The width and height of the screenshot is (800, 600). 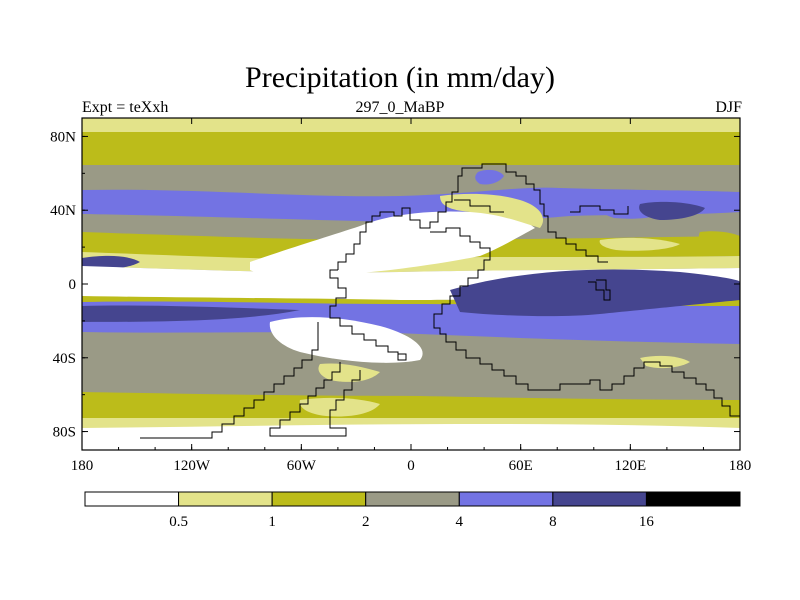 What do you see at coordinates (349, 372) in the screenshot?
I see `pangaea-south-dry-fringe` at bounding box center [349, 372].